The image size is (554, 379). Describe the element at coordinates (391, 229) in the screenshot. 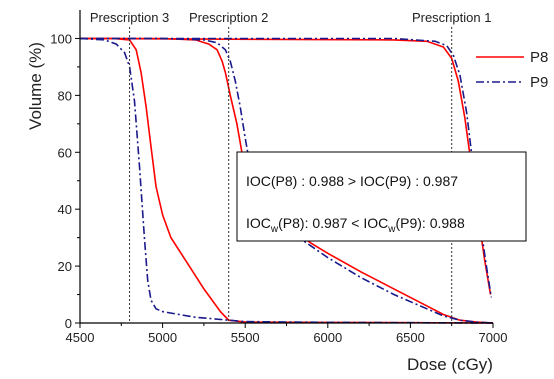

I see `annotation-line-2-d: w` at that location.